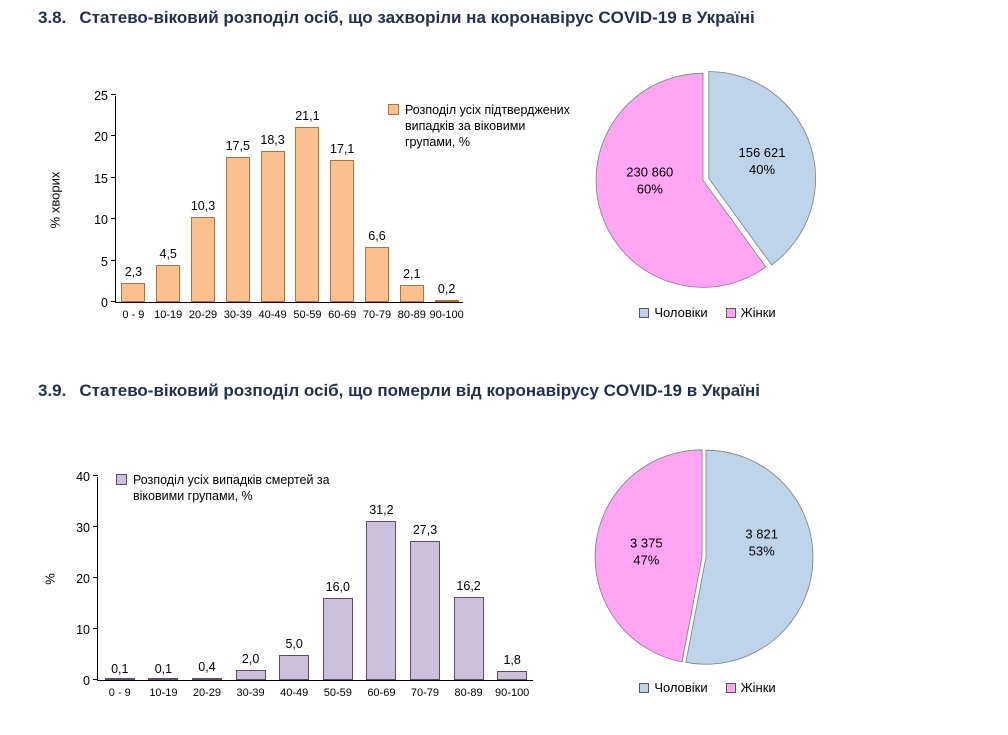 The image size is (1008, 735). Describe the element at coordinates (104, 303) in the screenshot. I see `y-tick-label: 0` at that location.